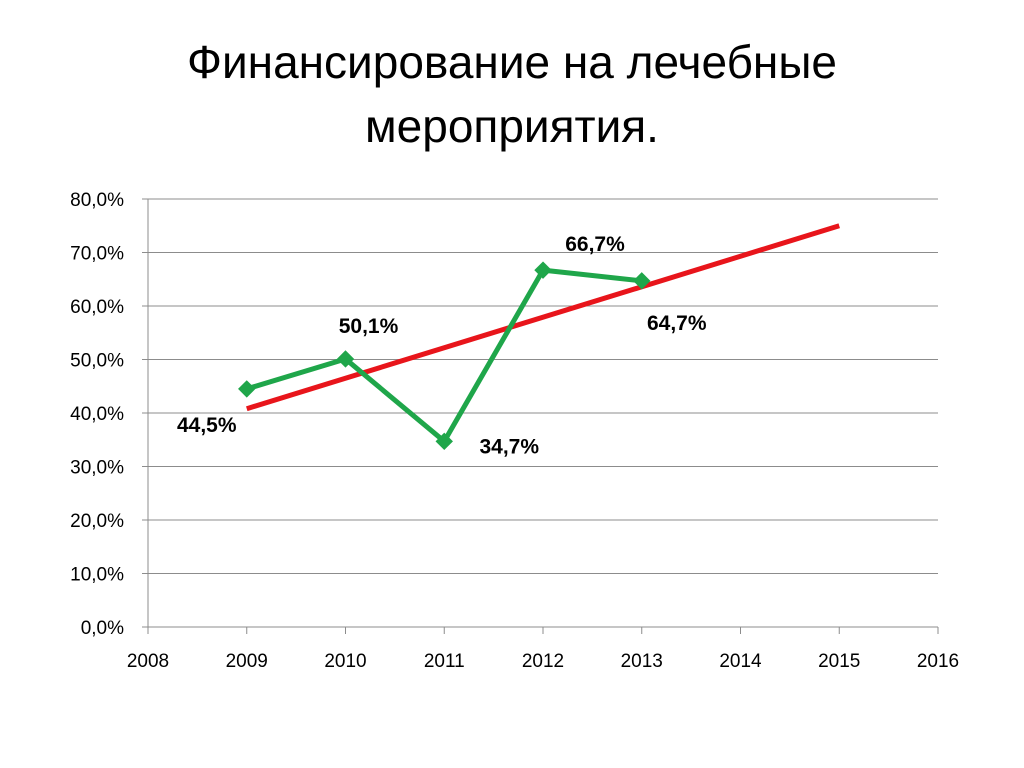  Describe the element at coordinates (97, 361) in the screenshot. I see `y-tick-label: 50,0%` at that location.